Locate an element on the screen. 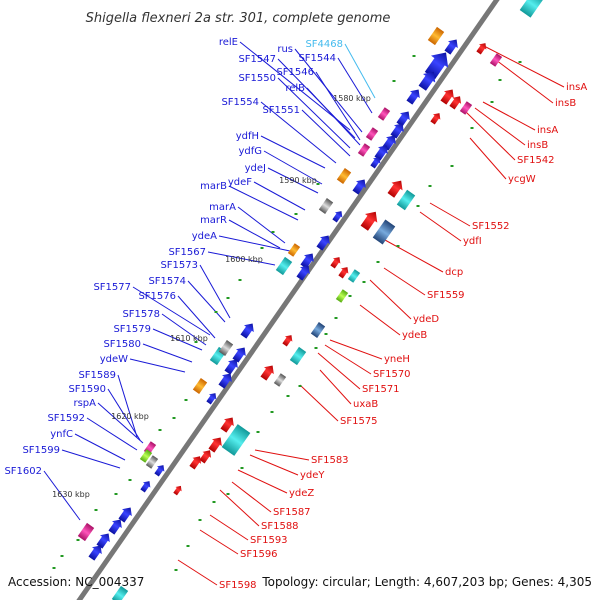 This screenshot has height=600, width=600. gene-label-sf1554: SF1554 is located at coordinates (240, 102).